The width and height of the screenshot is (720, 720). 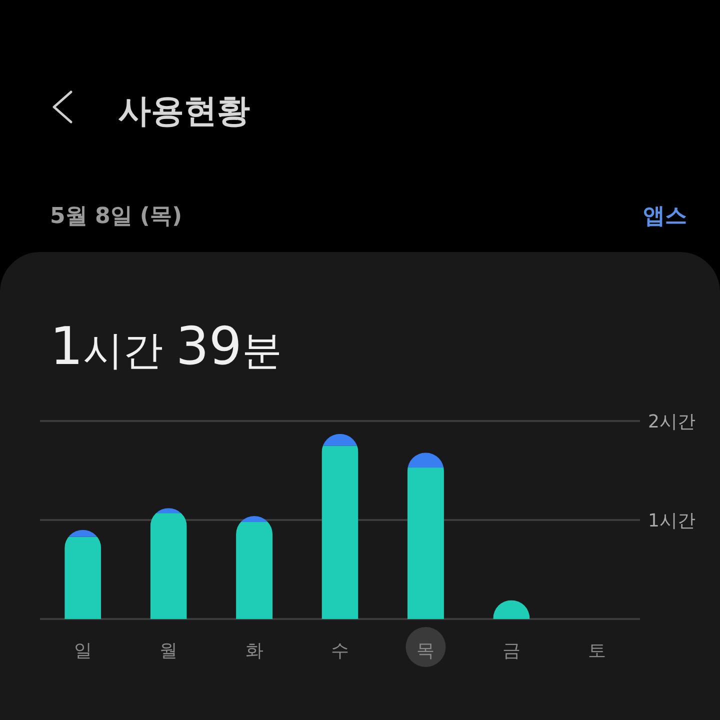 What do you see at coordinates (340, 651) in the screenshot?
I see `x-tick-label: 수` at bounding box center [340, 651].